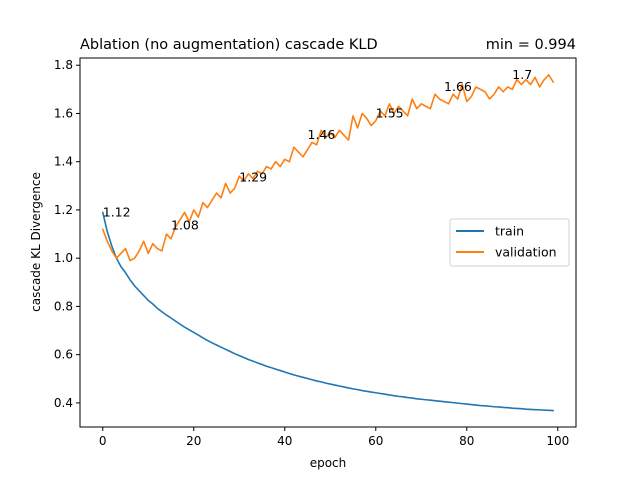 The image size is (640, 480). Describe the element at coordinates (193, 441) in the screenshot. I see `x-tick-label: 20` at that location.